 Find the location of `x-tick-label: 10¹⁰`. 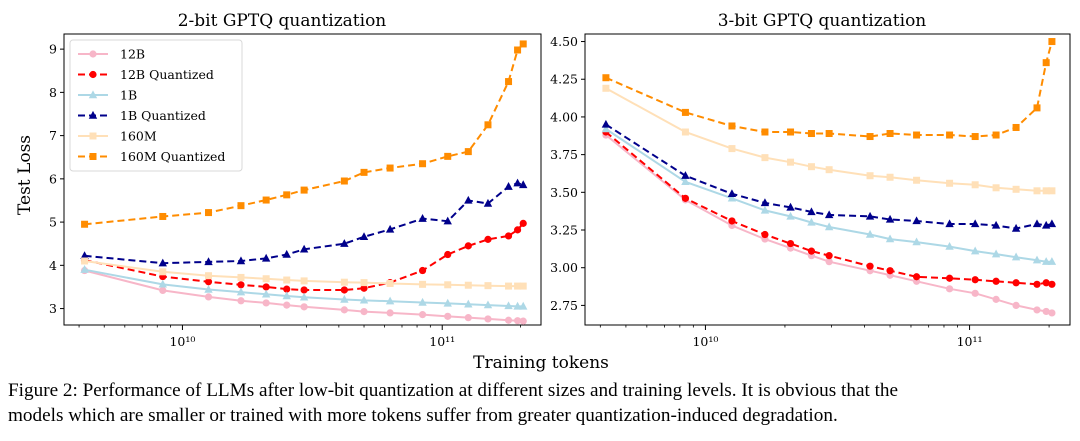

x-tick-label: 10¹⁰ is located at coordinates (705, 341).